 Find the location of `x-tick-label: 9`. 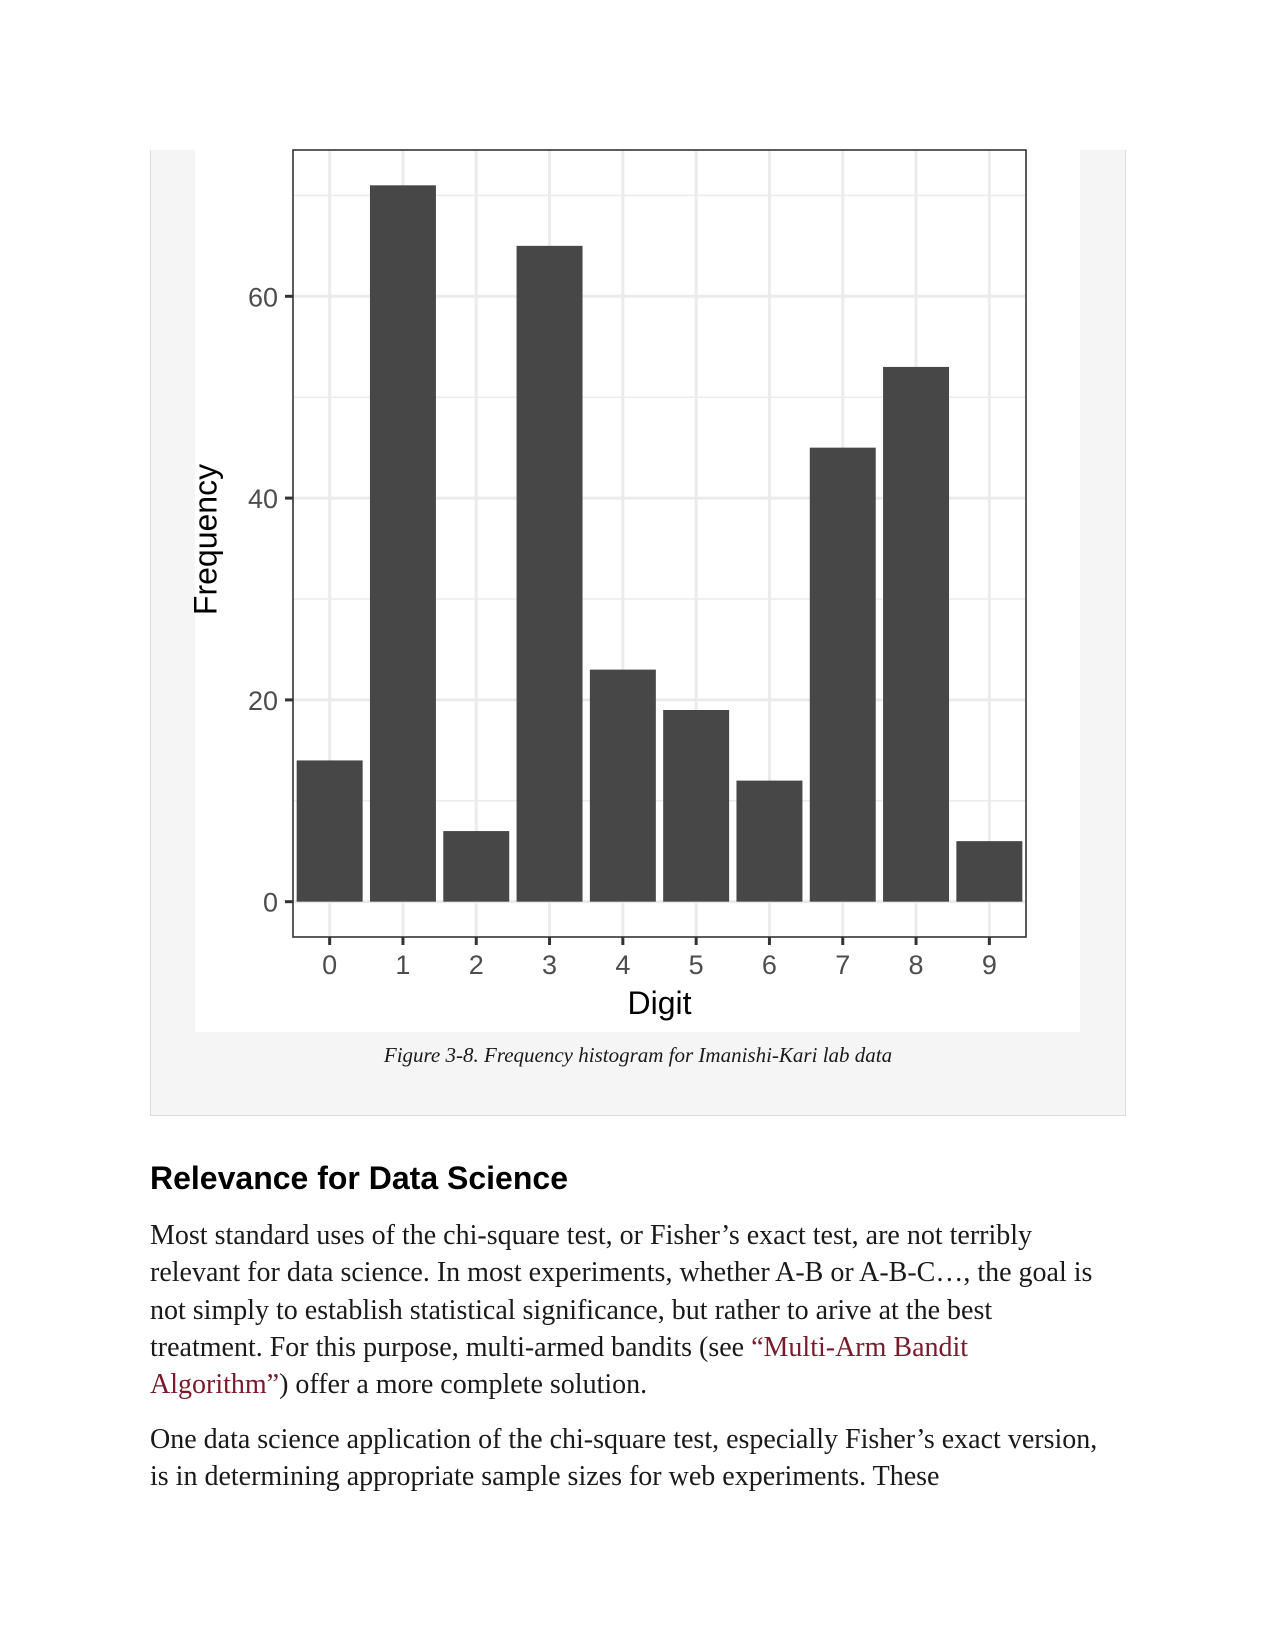

x-tick-label: 9 is located at coordinates (989, 965).